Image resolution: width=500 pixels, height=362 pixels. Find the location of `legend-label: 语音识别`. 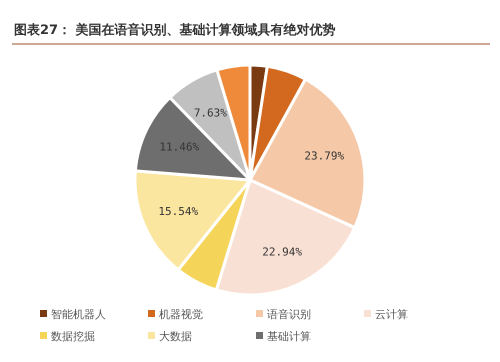

legend-label: 语音识别 is located at coordinates (289, 314).